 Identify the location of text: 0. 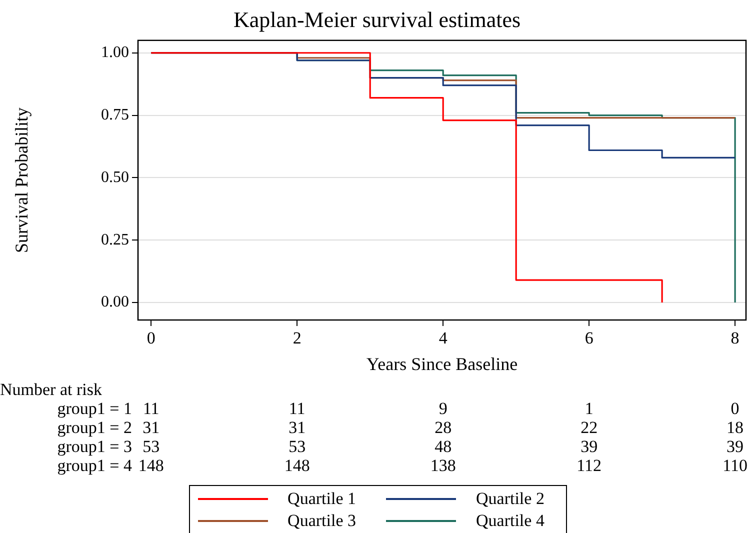
(735, 408).